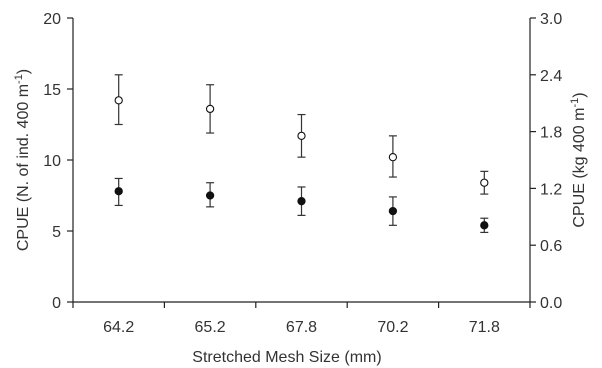 This screenshot has height=368, width=602. What do you see at coordinates (286, 357) in the screenshot?
I see `x-axis-label: Stretched Mesh Size (mm)` at bounding box center [286, 357].